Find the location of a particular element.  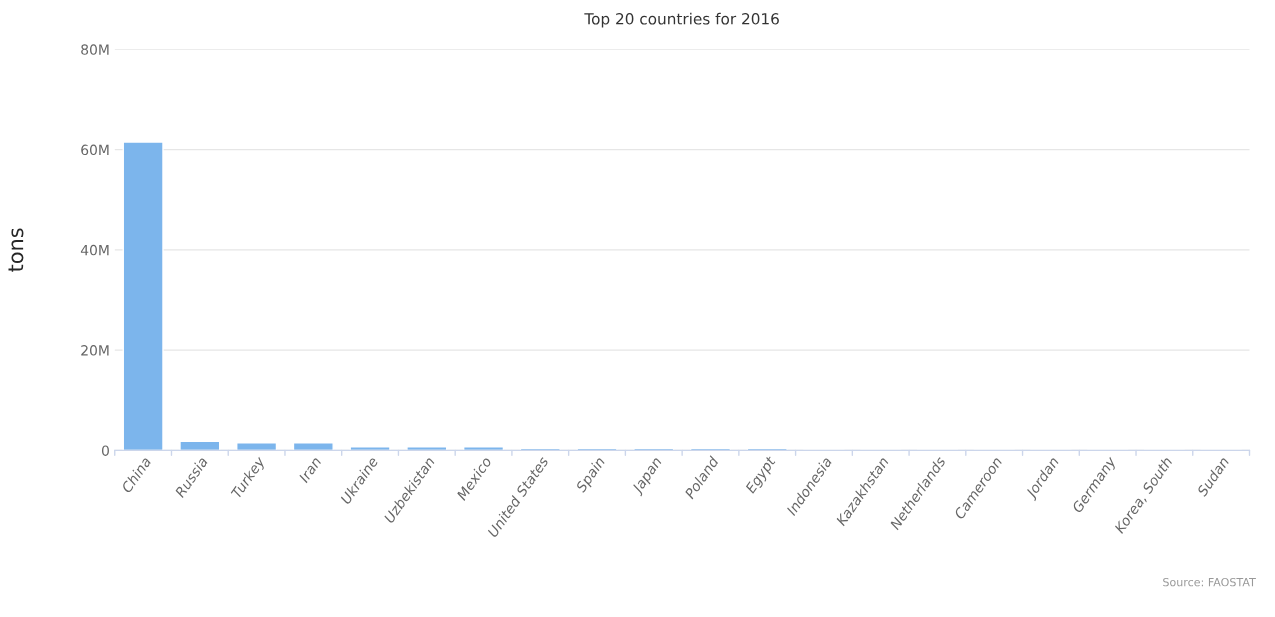

y-tick-label: 40M is located at coordinates (94, 250).